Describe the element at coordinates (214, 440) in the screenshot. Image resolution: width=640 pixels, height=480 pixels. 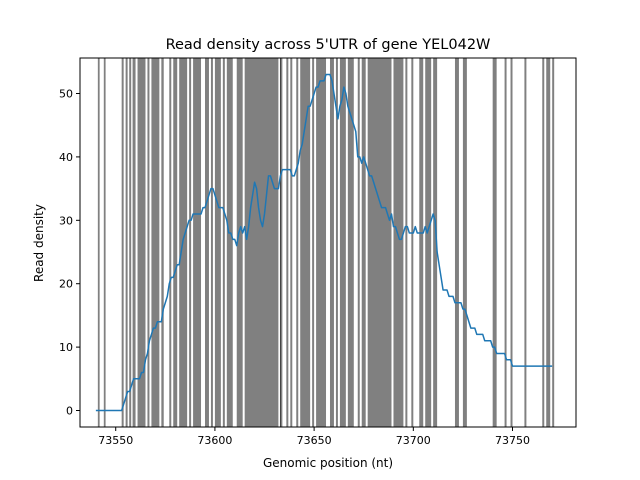
I see `x-tick-label: 73600` at that location.